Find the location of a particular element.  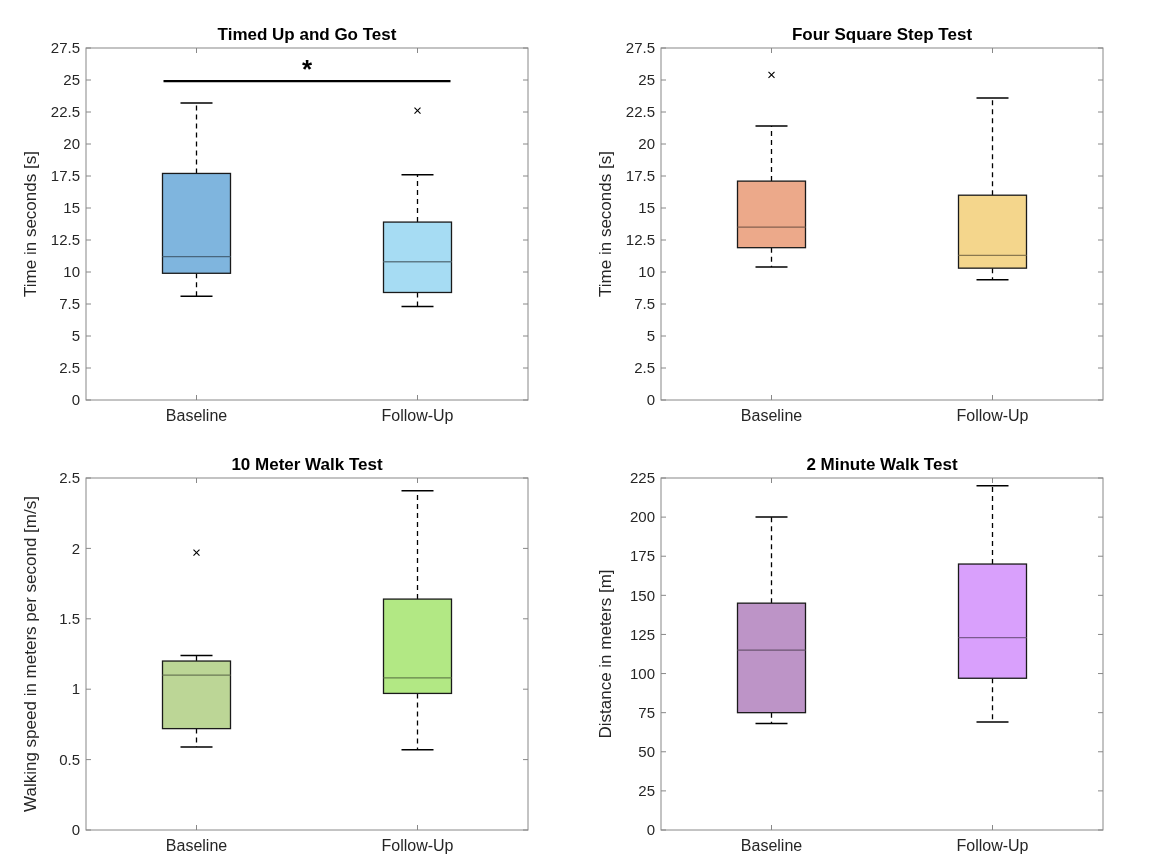

y-tick-label: 50 is located at coordinates (646, 752).